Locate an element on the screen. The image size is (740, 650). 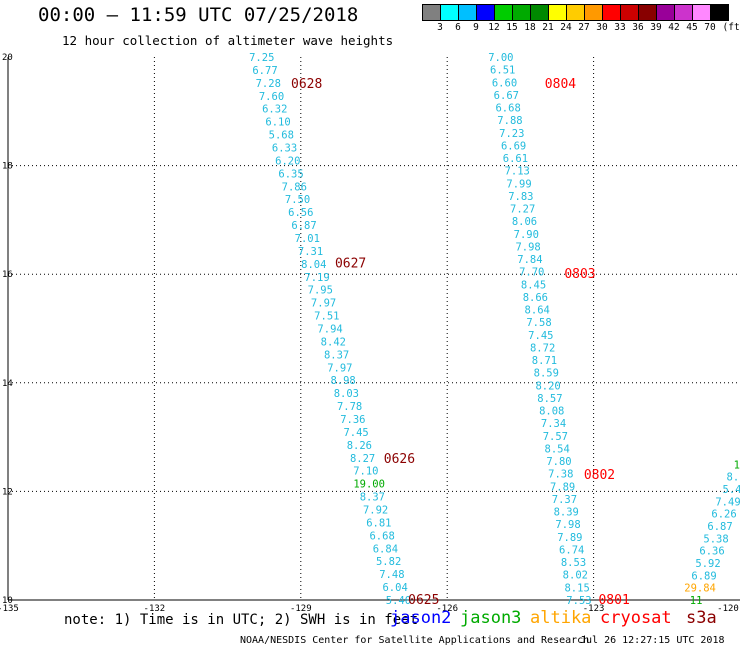
swh-value: 8.04 is located at coordinates (313, 265).